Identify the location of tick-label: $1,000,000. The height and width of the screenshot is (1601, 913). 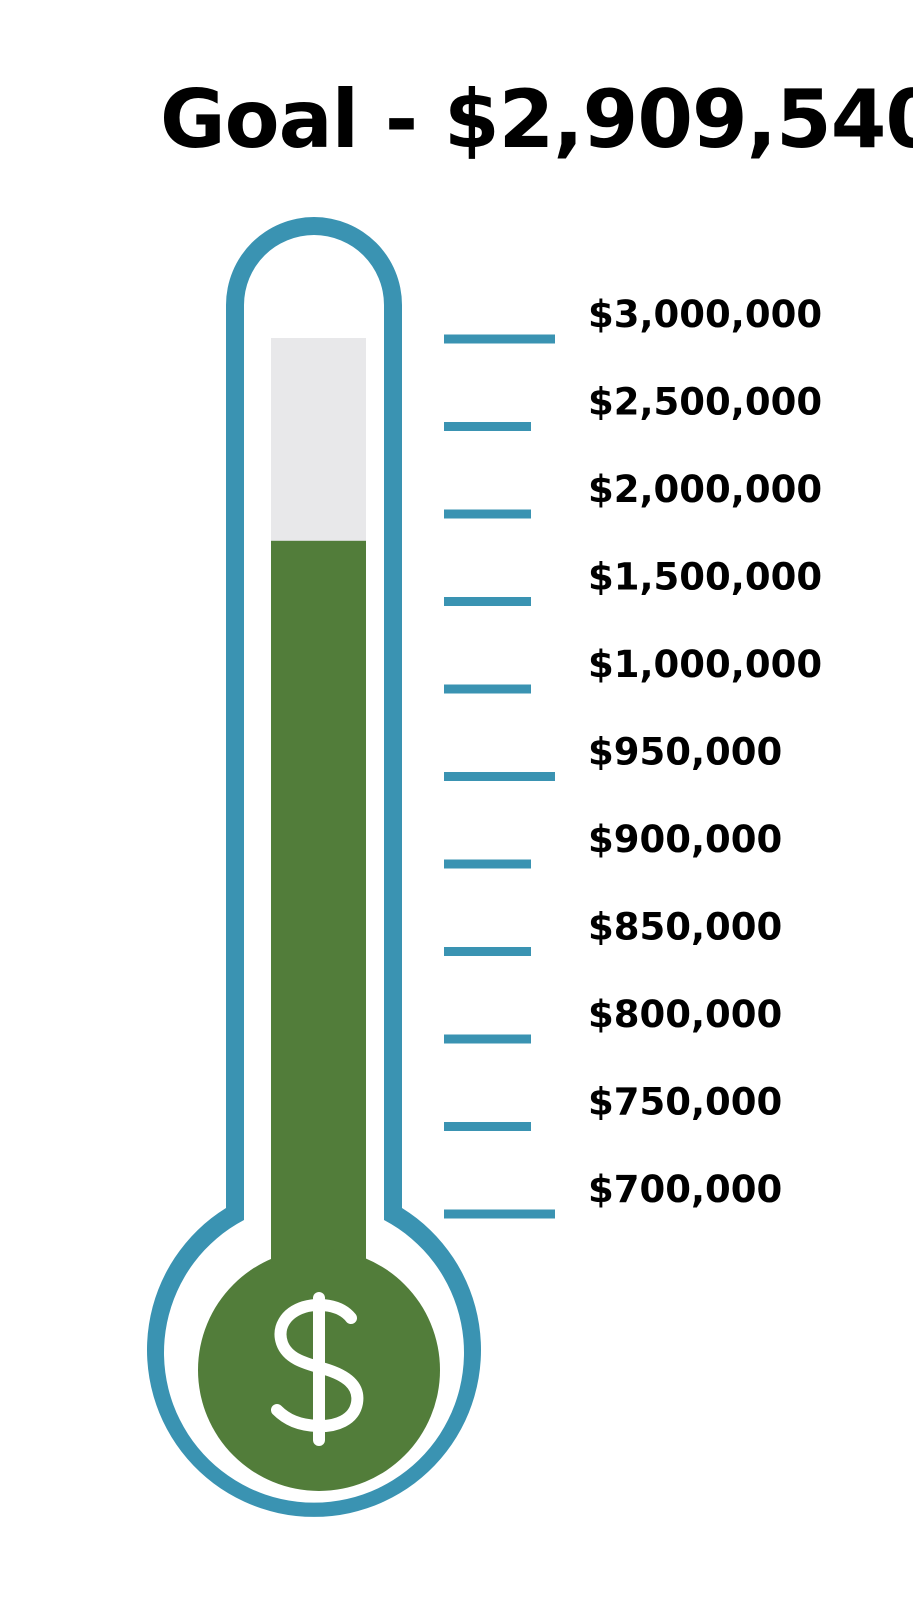
(705, 664).